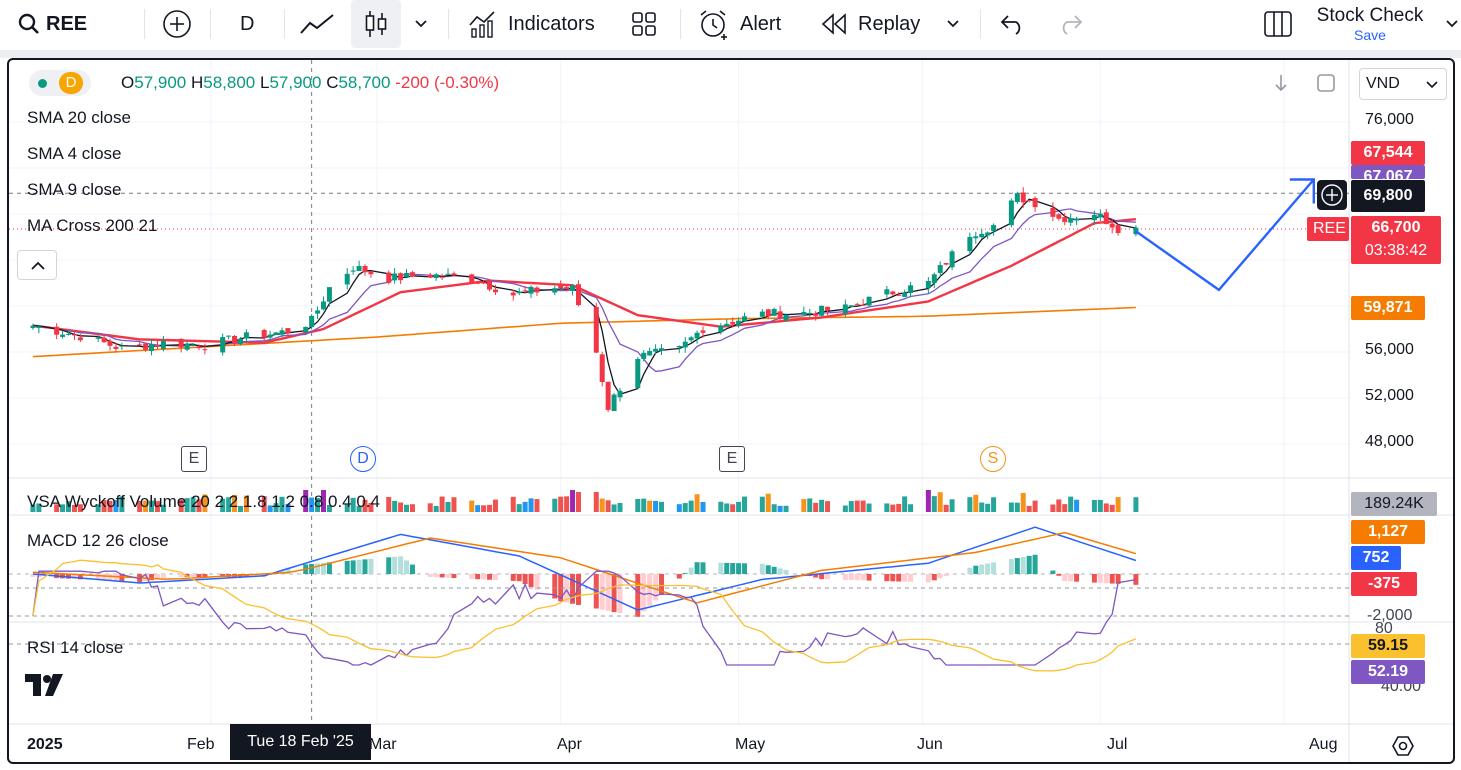 The width and height of the screenshot is (1461, 770). Describe the element at coordinates (74, 189) in the screenshot. I see `legend-sma9: SMA 9 close` at that location.